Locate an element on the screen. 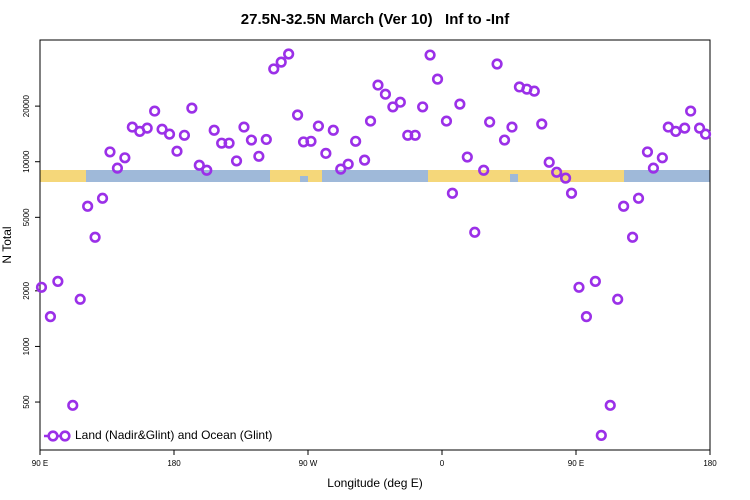  y-tick-label: 1000 is located at coordinates (26, 346).